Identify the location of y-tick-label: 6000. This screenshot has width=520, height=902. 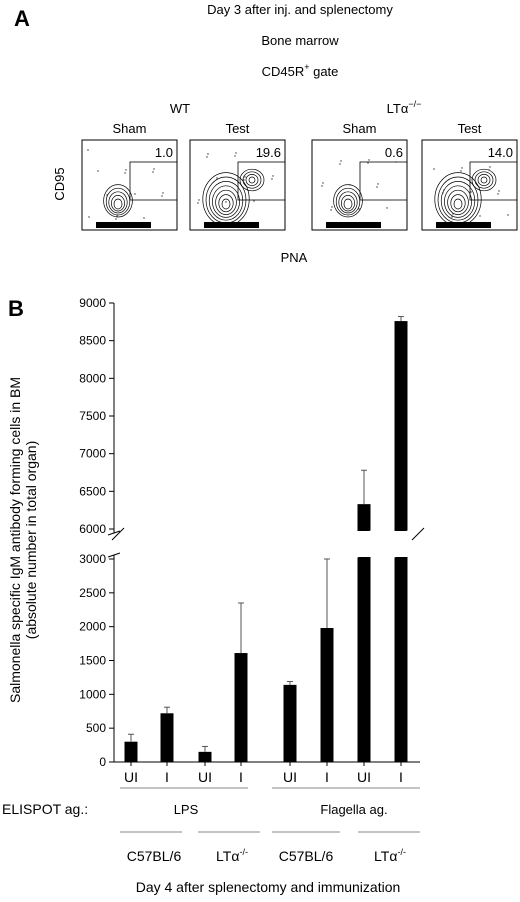
(92, 529).